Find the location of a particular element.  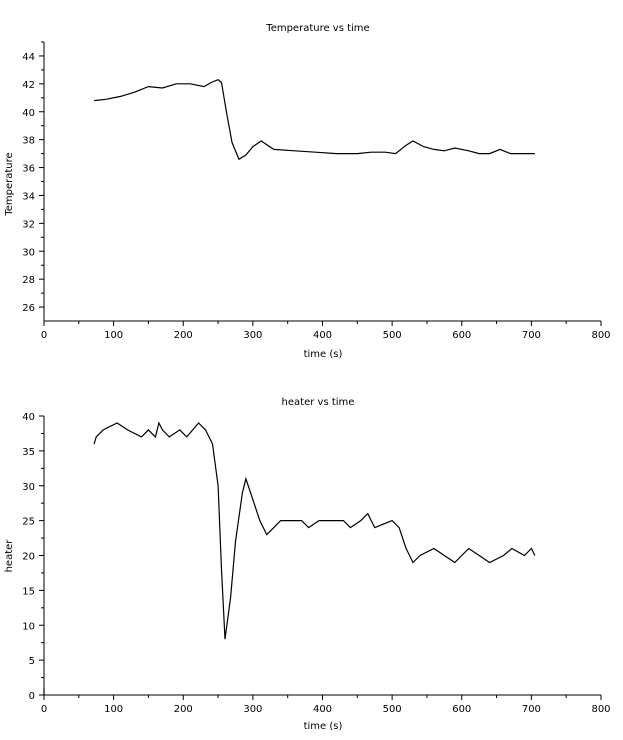

temperature-y-tick-label: 32 is located at coordinates (28, 224).